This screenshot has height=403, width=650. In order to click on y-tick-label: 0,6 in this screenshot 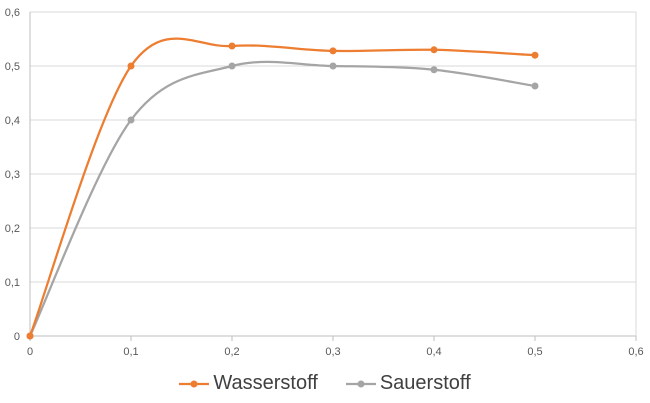, I will do `click(12, 13)`.